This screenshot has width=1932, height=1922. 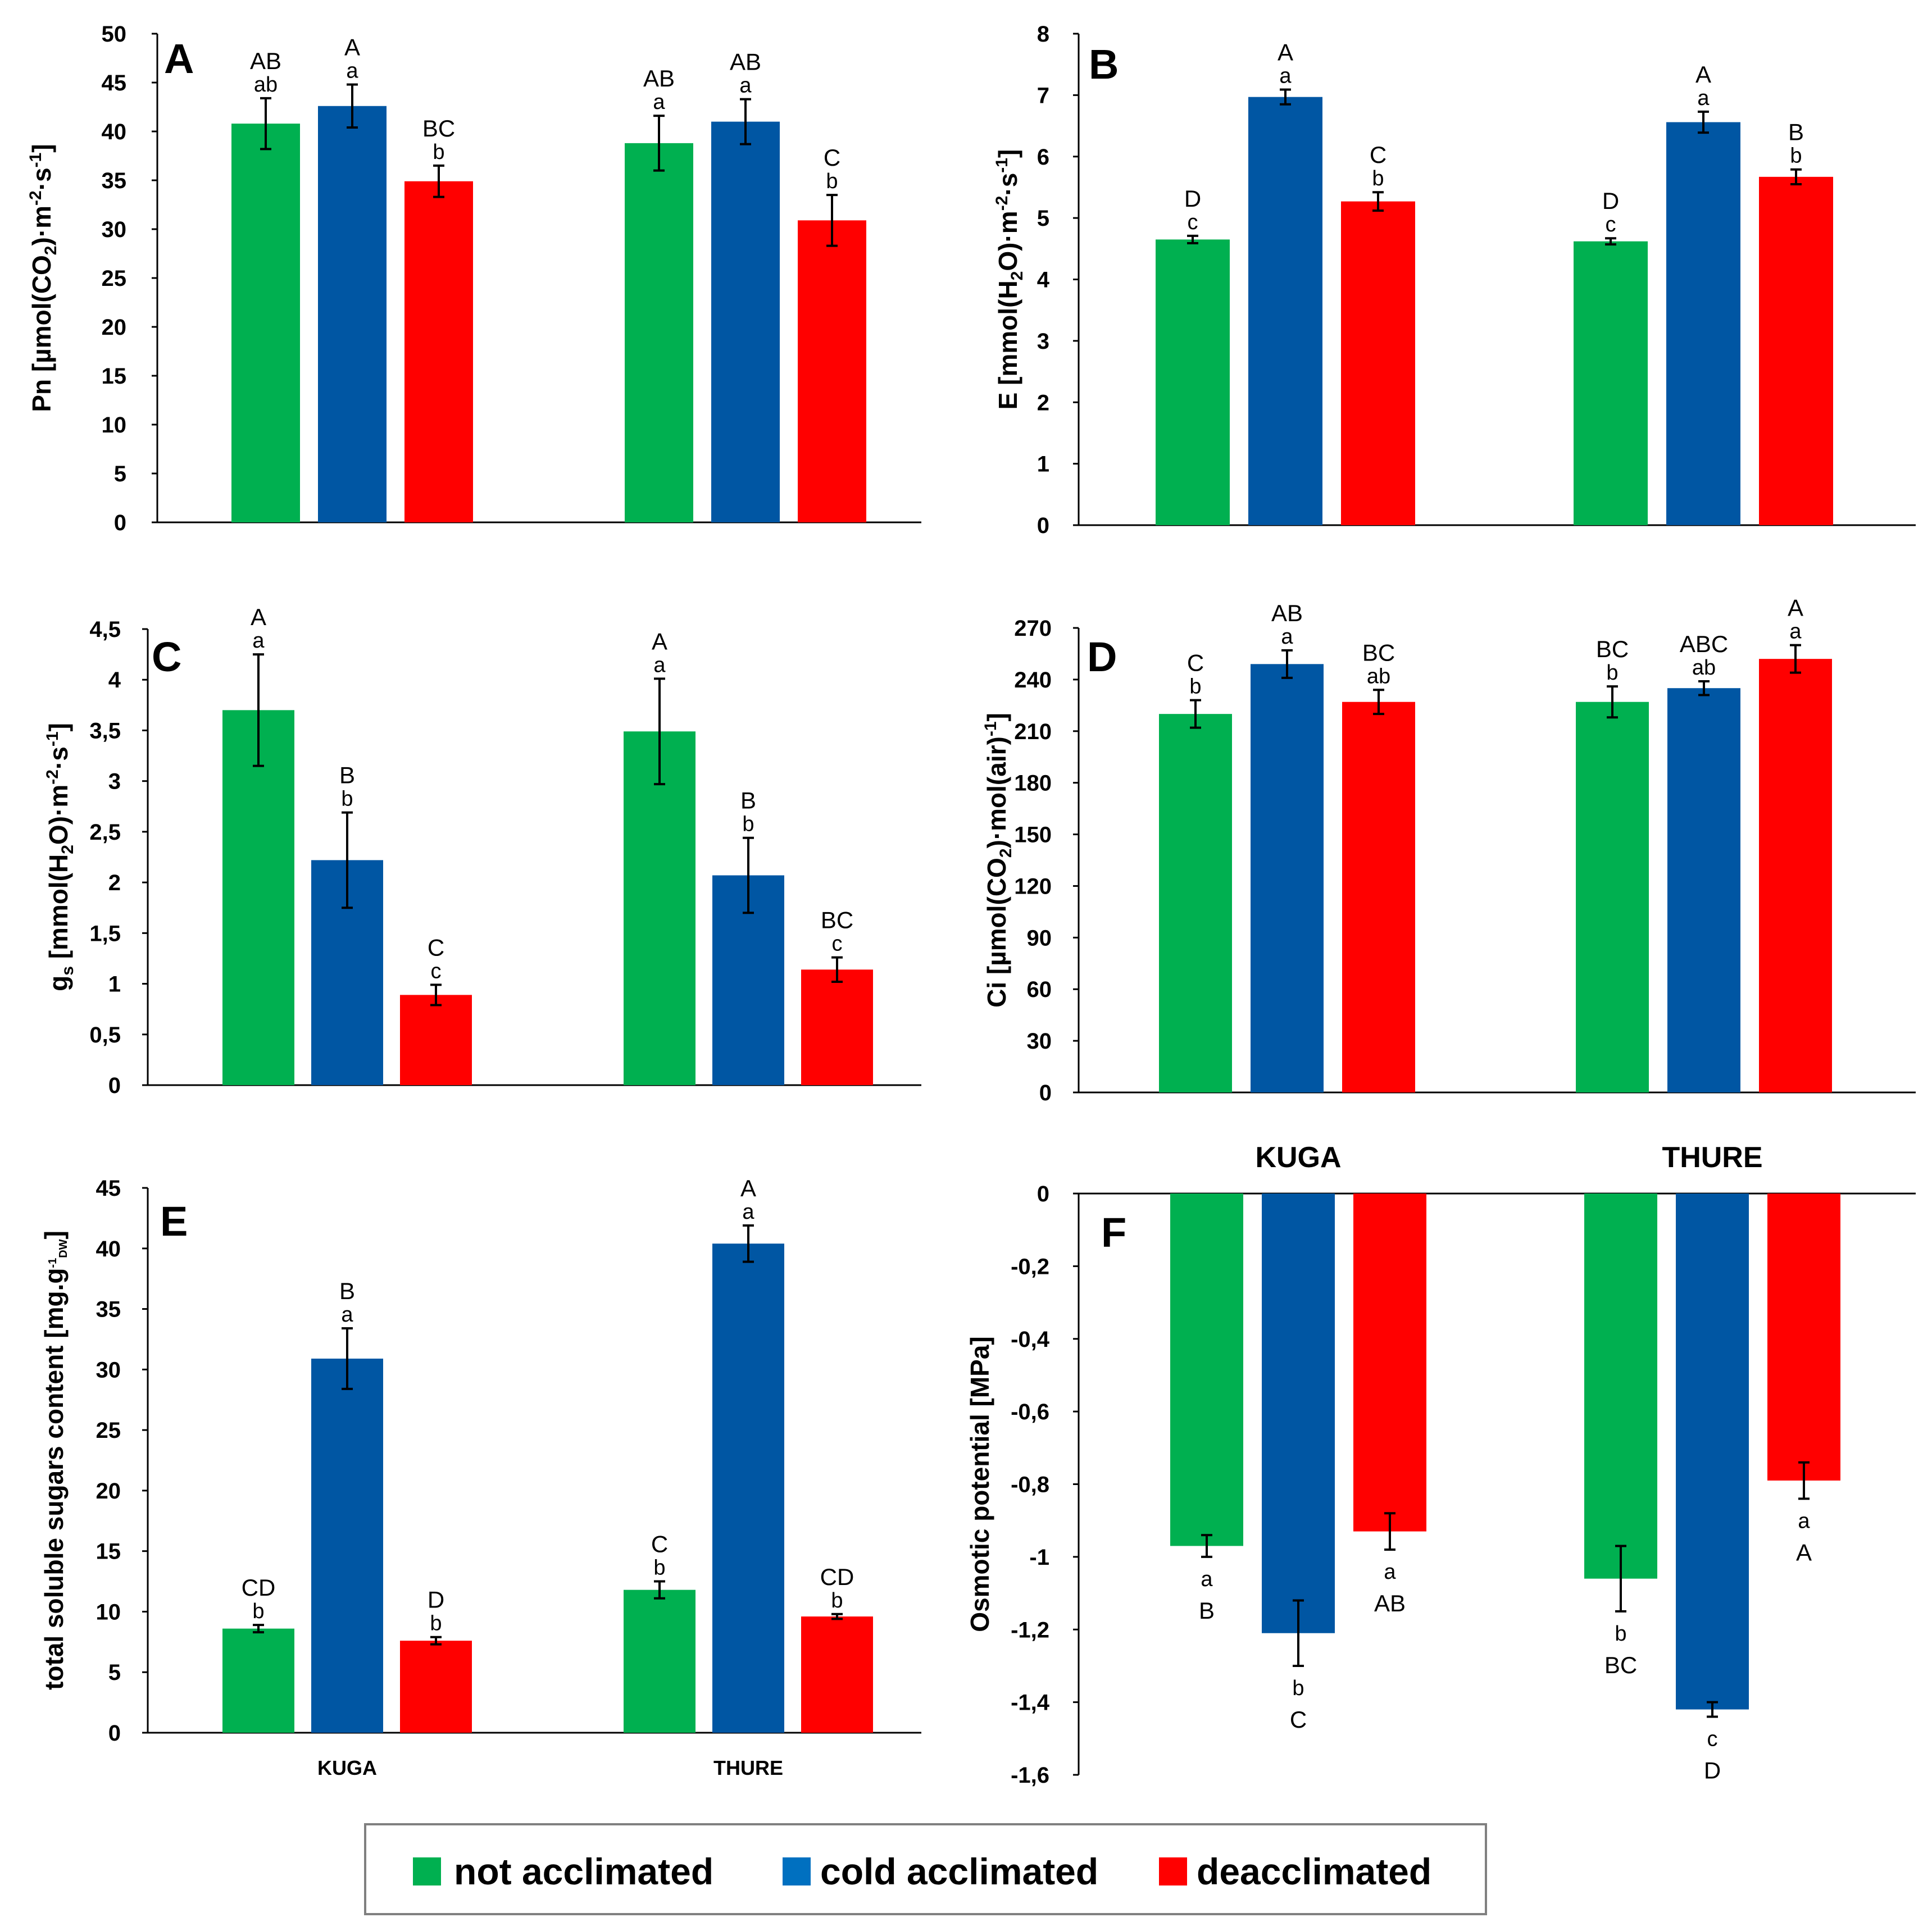 I want to click on panel-letter: C, so click(x=166, y=657).